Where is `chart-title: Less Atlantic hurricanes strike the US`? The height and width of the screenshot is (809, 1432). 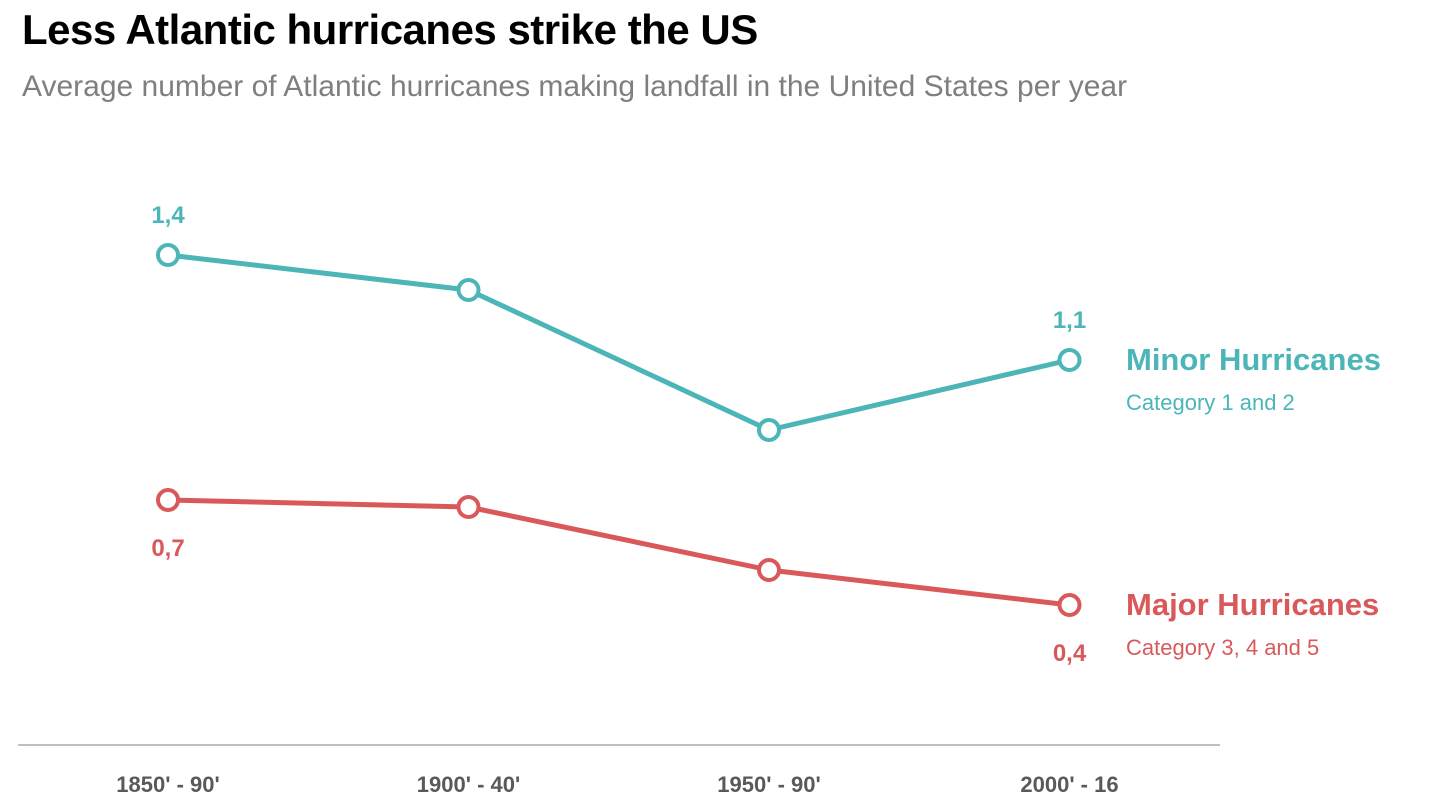
chart-title: Less Atlantic hurricanes strike the US is located at coordinates (390, 29).